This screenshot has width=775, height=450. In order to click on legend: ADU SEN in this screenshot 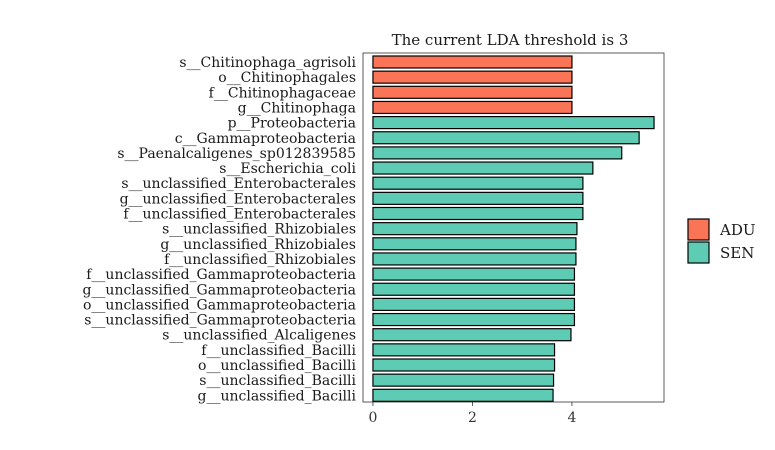, I will do `click(721, 241)`.